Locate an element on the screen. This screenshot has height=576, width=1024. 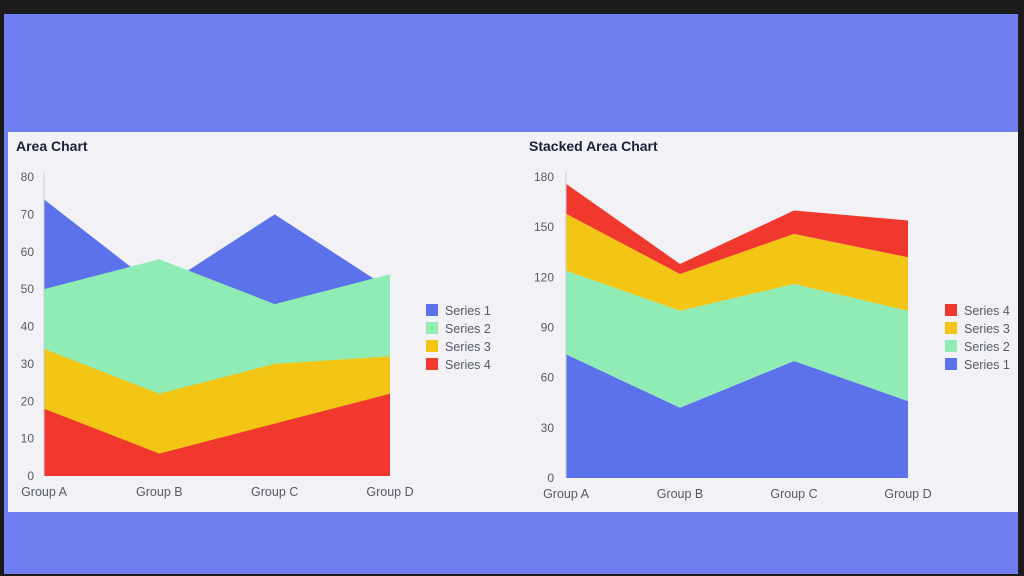
stacked-series-1-area is located at coordinates (737, 416).